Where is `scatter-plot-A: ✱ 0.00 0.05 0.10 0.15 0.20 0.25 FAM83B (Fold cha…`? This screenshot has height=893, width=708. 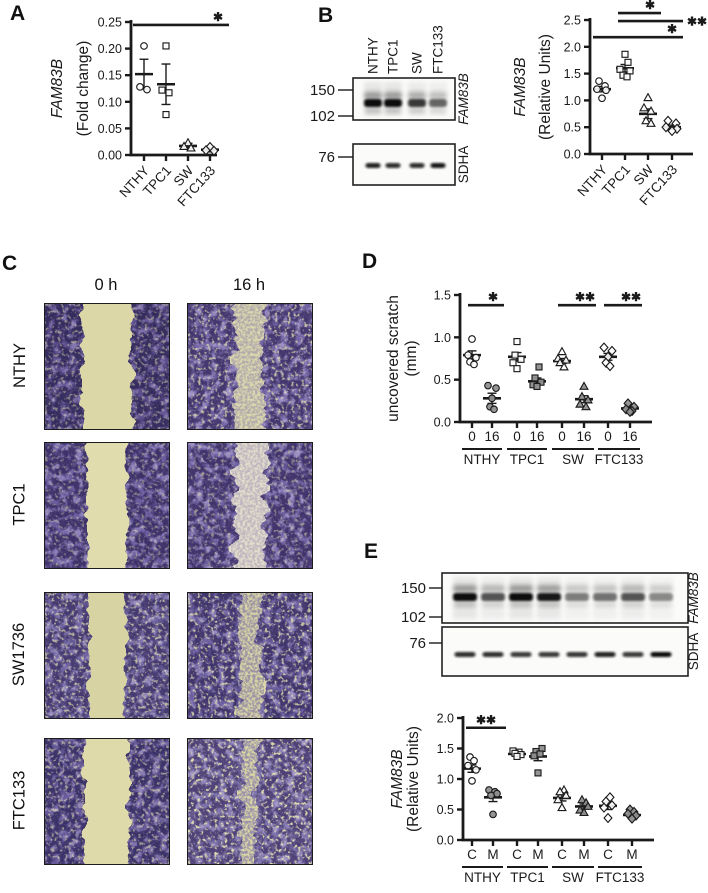 scatter-plot-A: ✱ 0.00 0.05 0.10 0.15 0.20 0.25 FAM83B (Fold cha… is located at coordinates (139, 109).